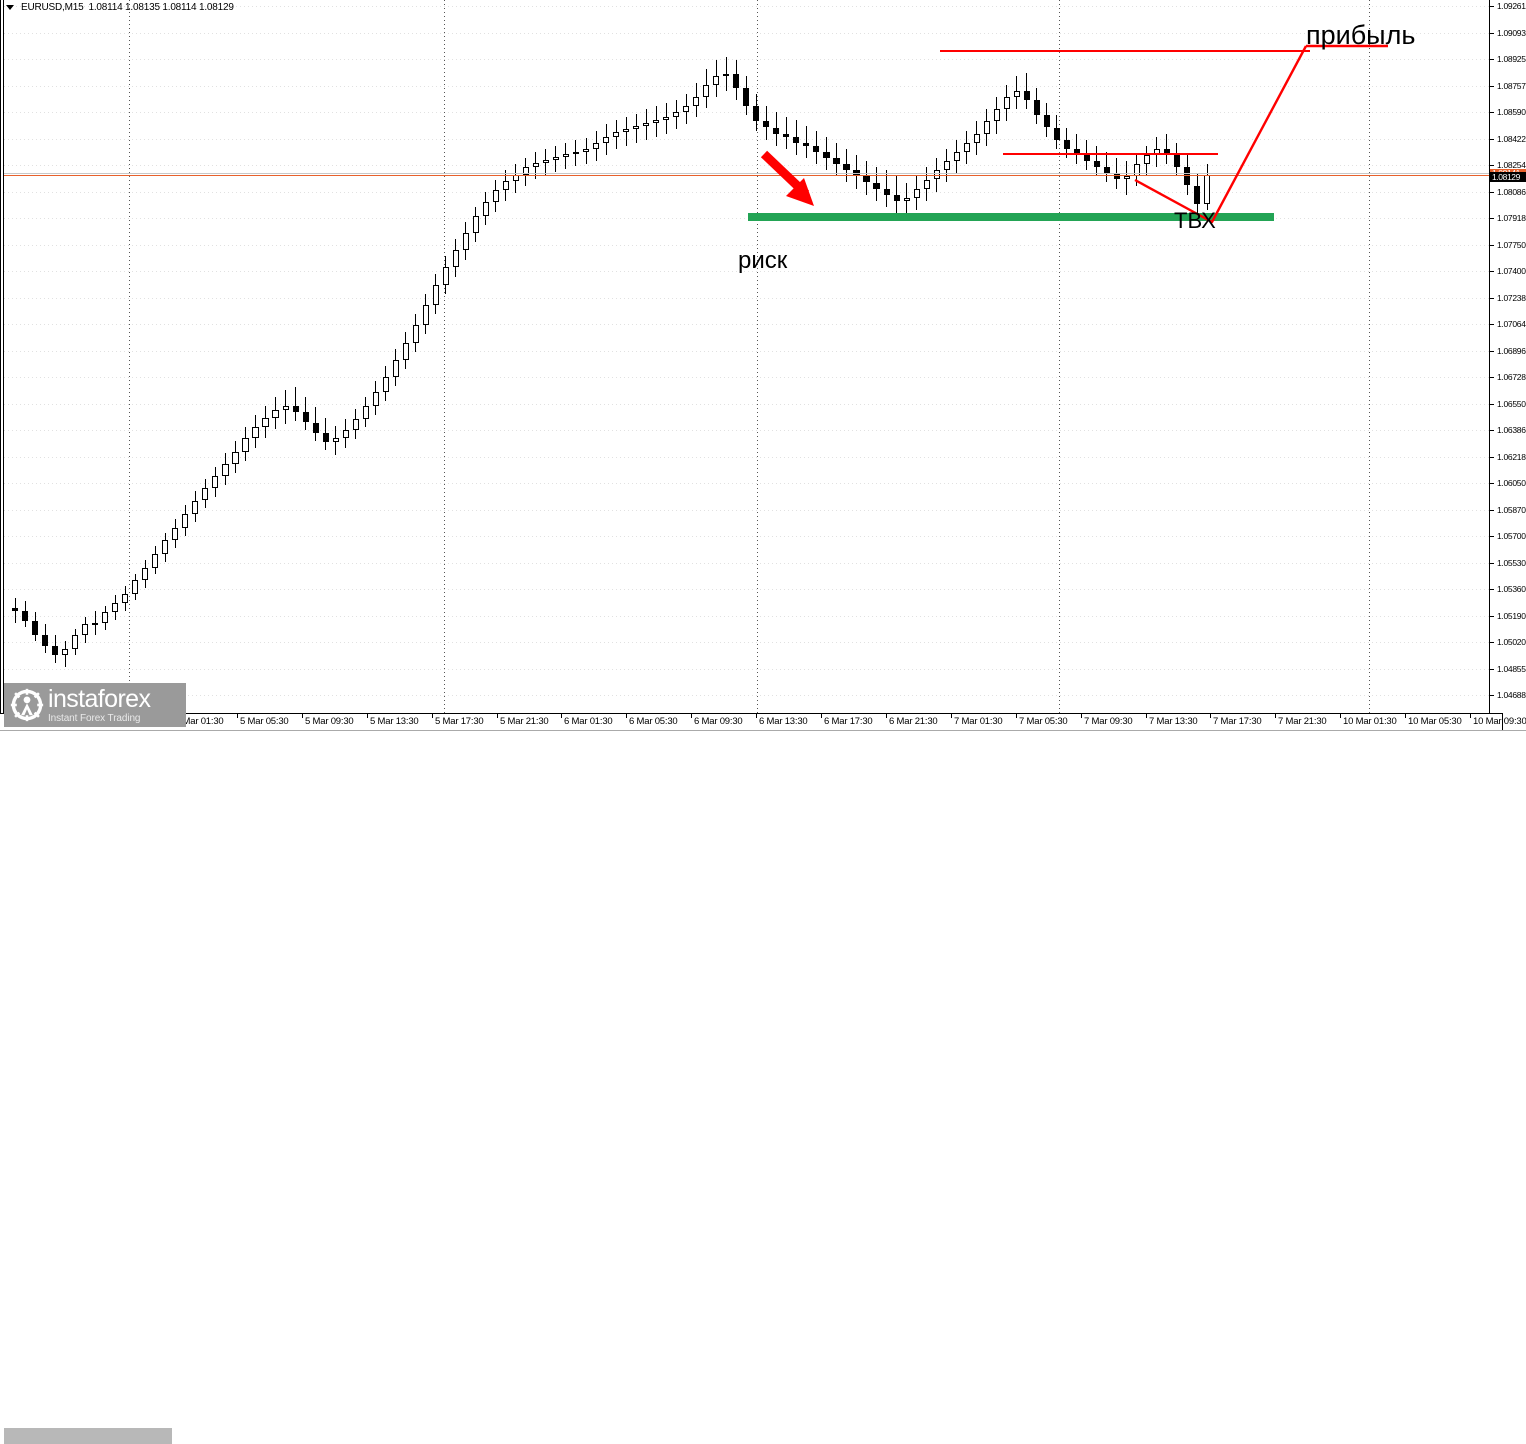 This screenshot has width=1526, height=1444. I want to click on chart-scroll-handle, so click(88, 1436).